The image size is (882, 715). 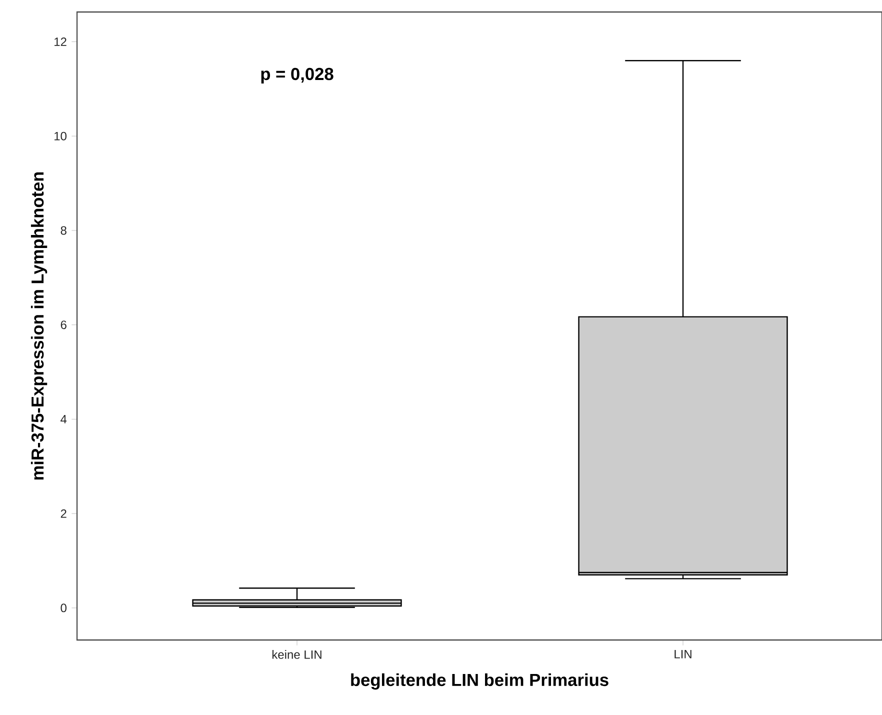 I want to click on x-tick-label: keine LIN, so click(x=297, y=654).